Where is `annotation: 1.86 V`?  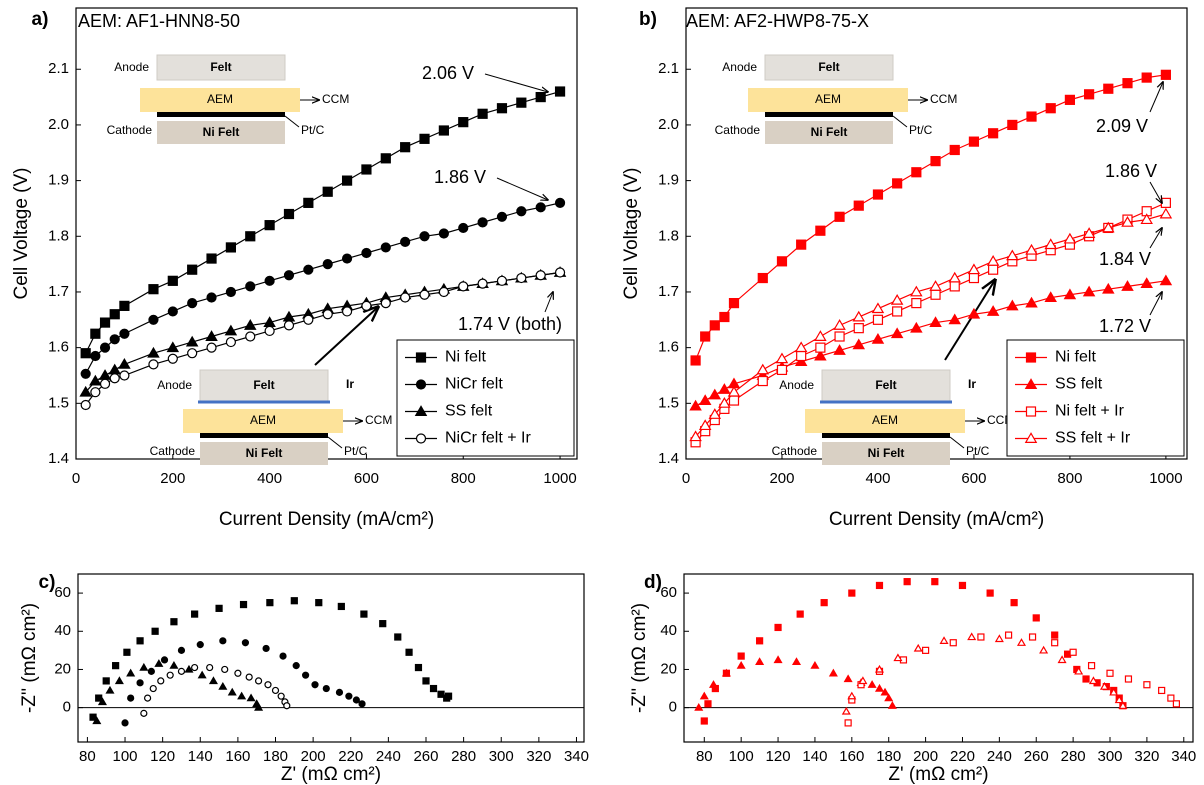 annotation: 1.86 V is located at coordinates (1131, 171).